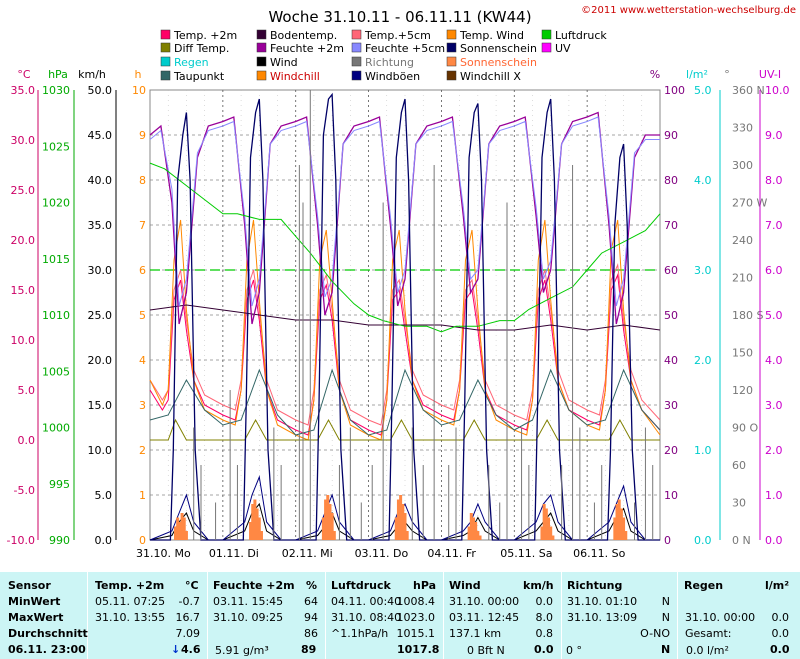  Describe the element at coordinates (425, 585) in the screenshot. I see `header-luftdruck-unit: hPa` at that location.